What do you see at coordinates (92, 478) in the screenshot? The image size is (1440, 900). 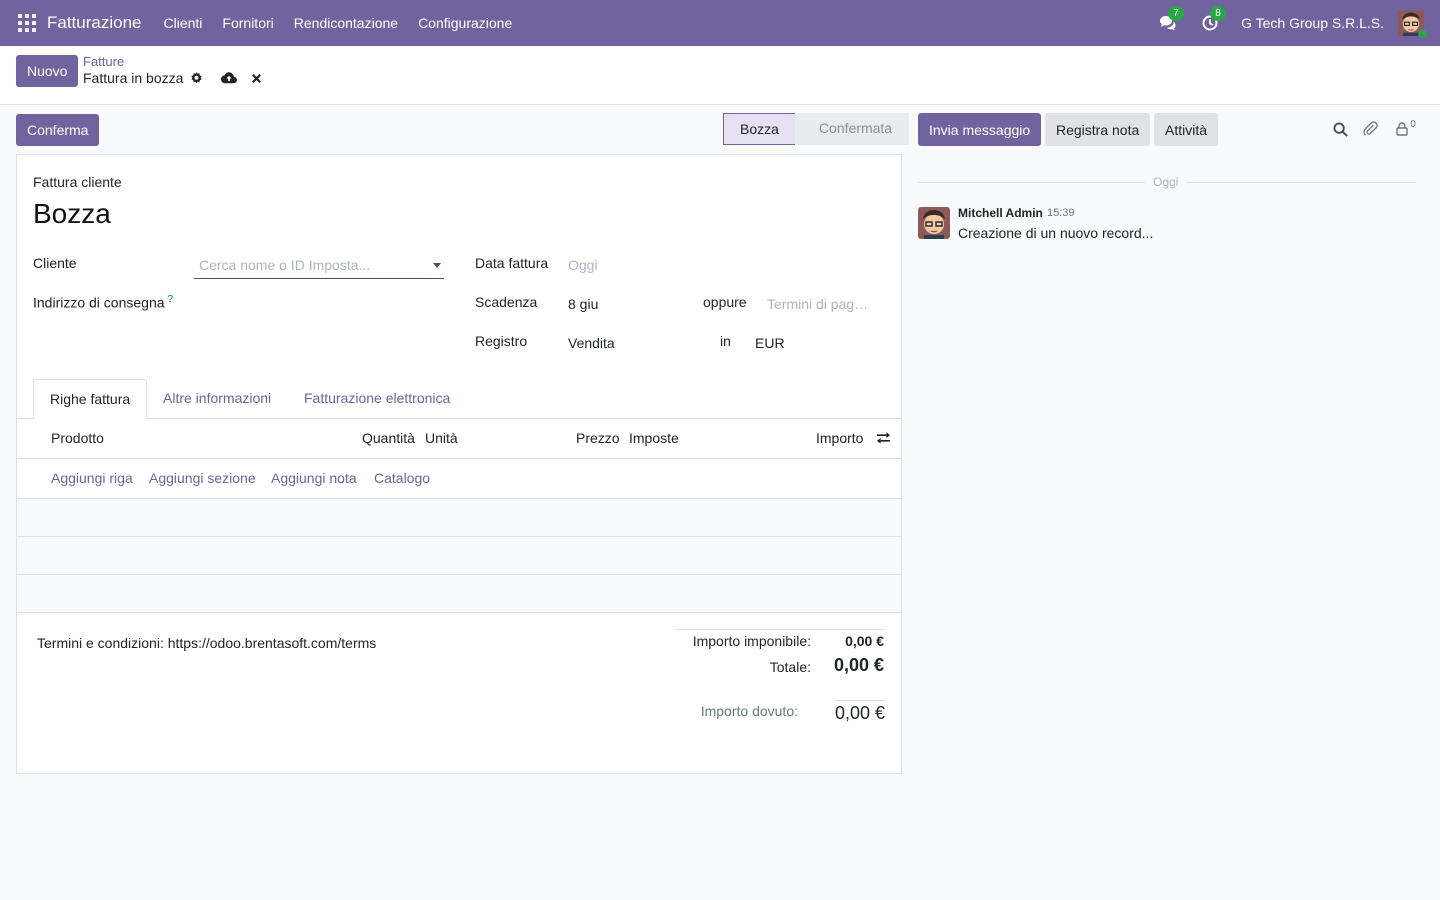 I see `add-line-link: Aggiungi riga` at bounding box center [92, 478].